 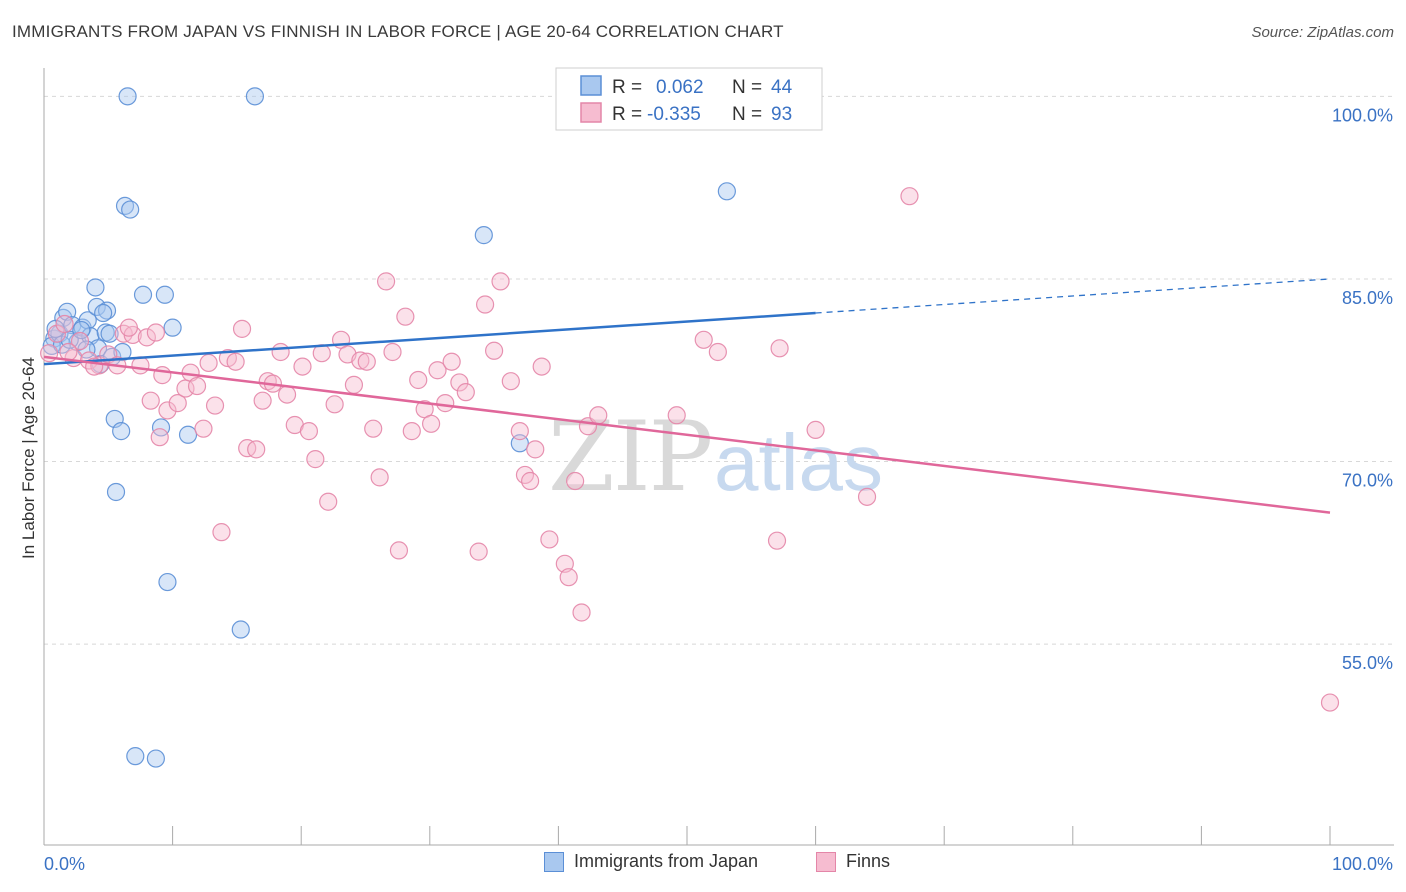 I want to click on stats-legend-n-label-finns: N =, so click(x=747, y=114).